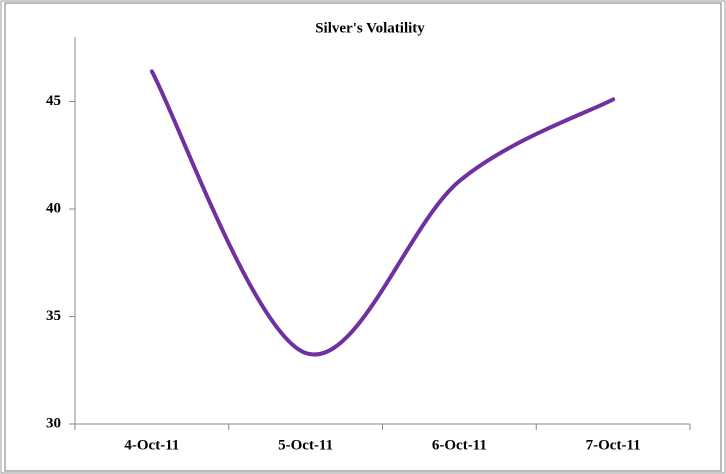  What do you see at coordinates (53, 423) in the screenshot?
I see `y-tick-label: 30` at bounding box center [53, 423].